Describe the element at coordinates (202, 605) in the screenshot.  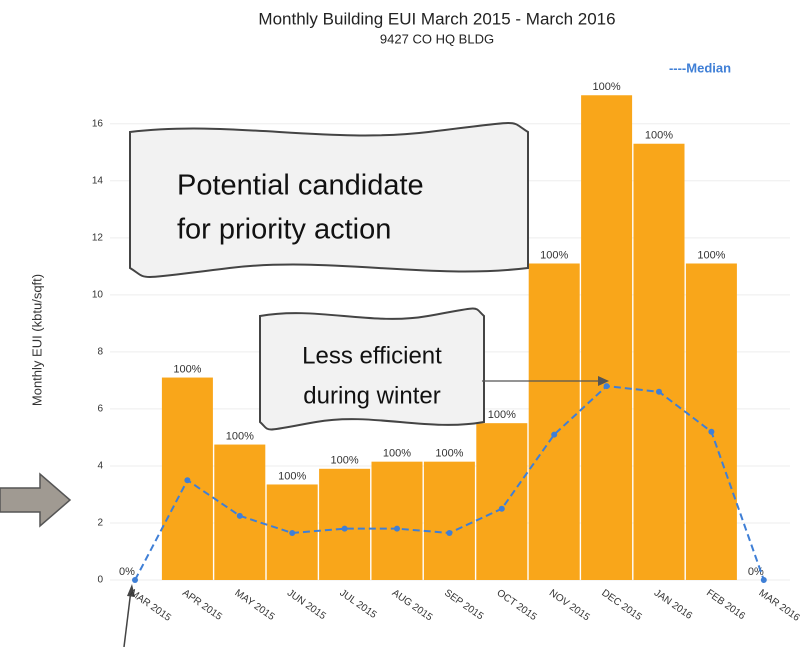
I see `x-tick-label: APR 2015` at that location.